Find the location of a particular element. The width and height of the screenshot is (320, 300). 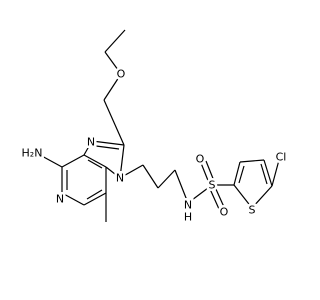

atom-label: Cl is located at coordinates (281, 157).